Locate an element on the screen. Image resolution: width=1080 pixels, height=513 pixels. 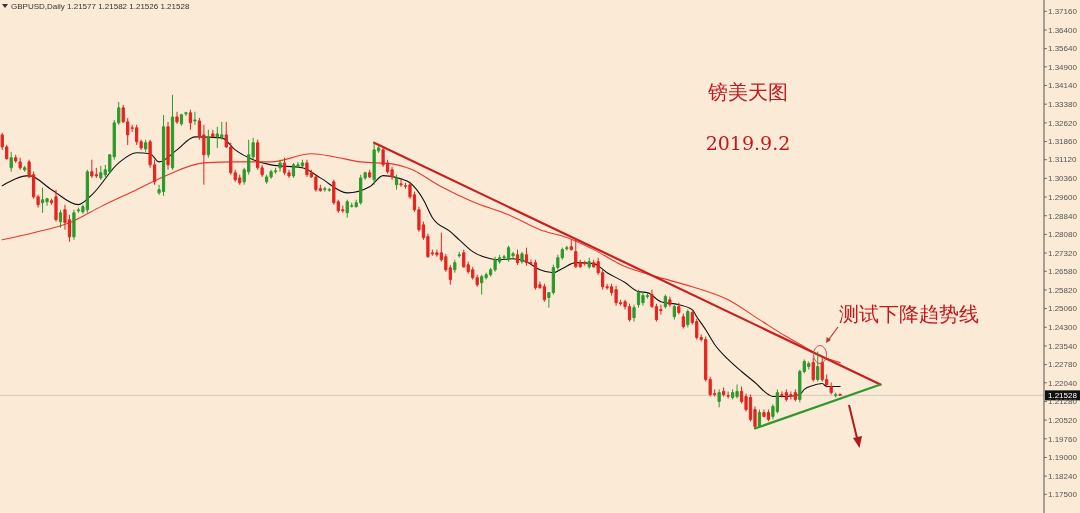
y-tick-label: 1.37160 is located at coordinates (1063, 12).